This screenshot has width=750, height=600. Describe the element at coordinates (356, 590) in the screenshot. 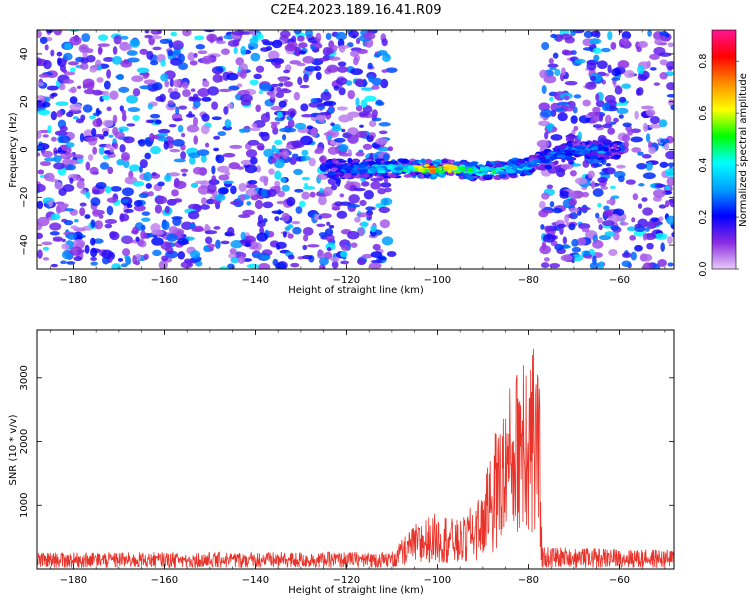

I see `snr-x-label: Height of straight line (km)` at that location.